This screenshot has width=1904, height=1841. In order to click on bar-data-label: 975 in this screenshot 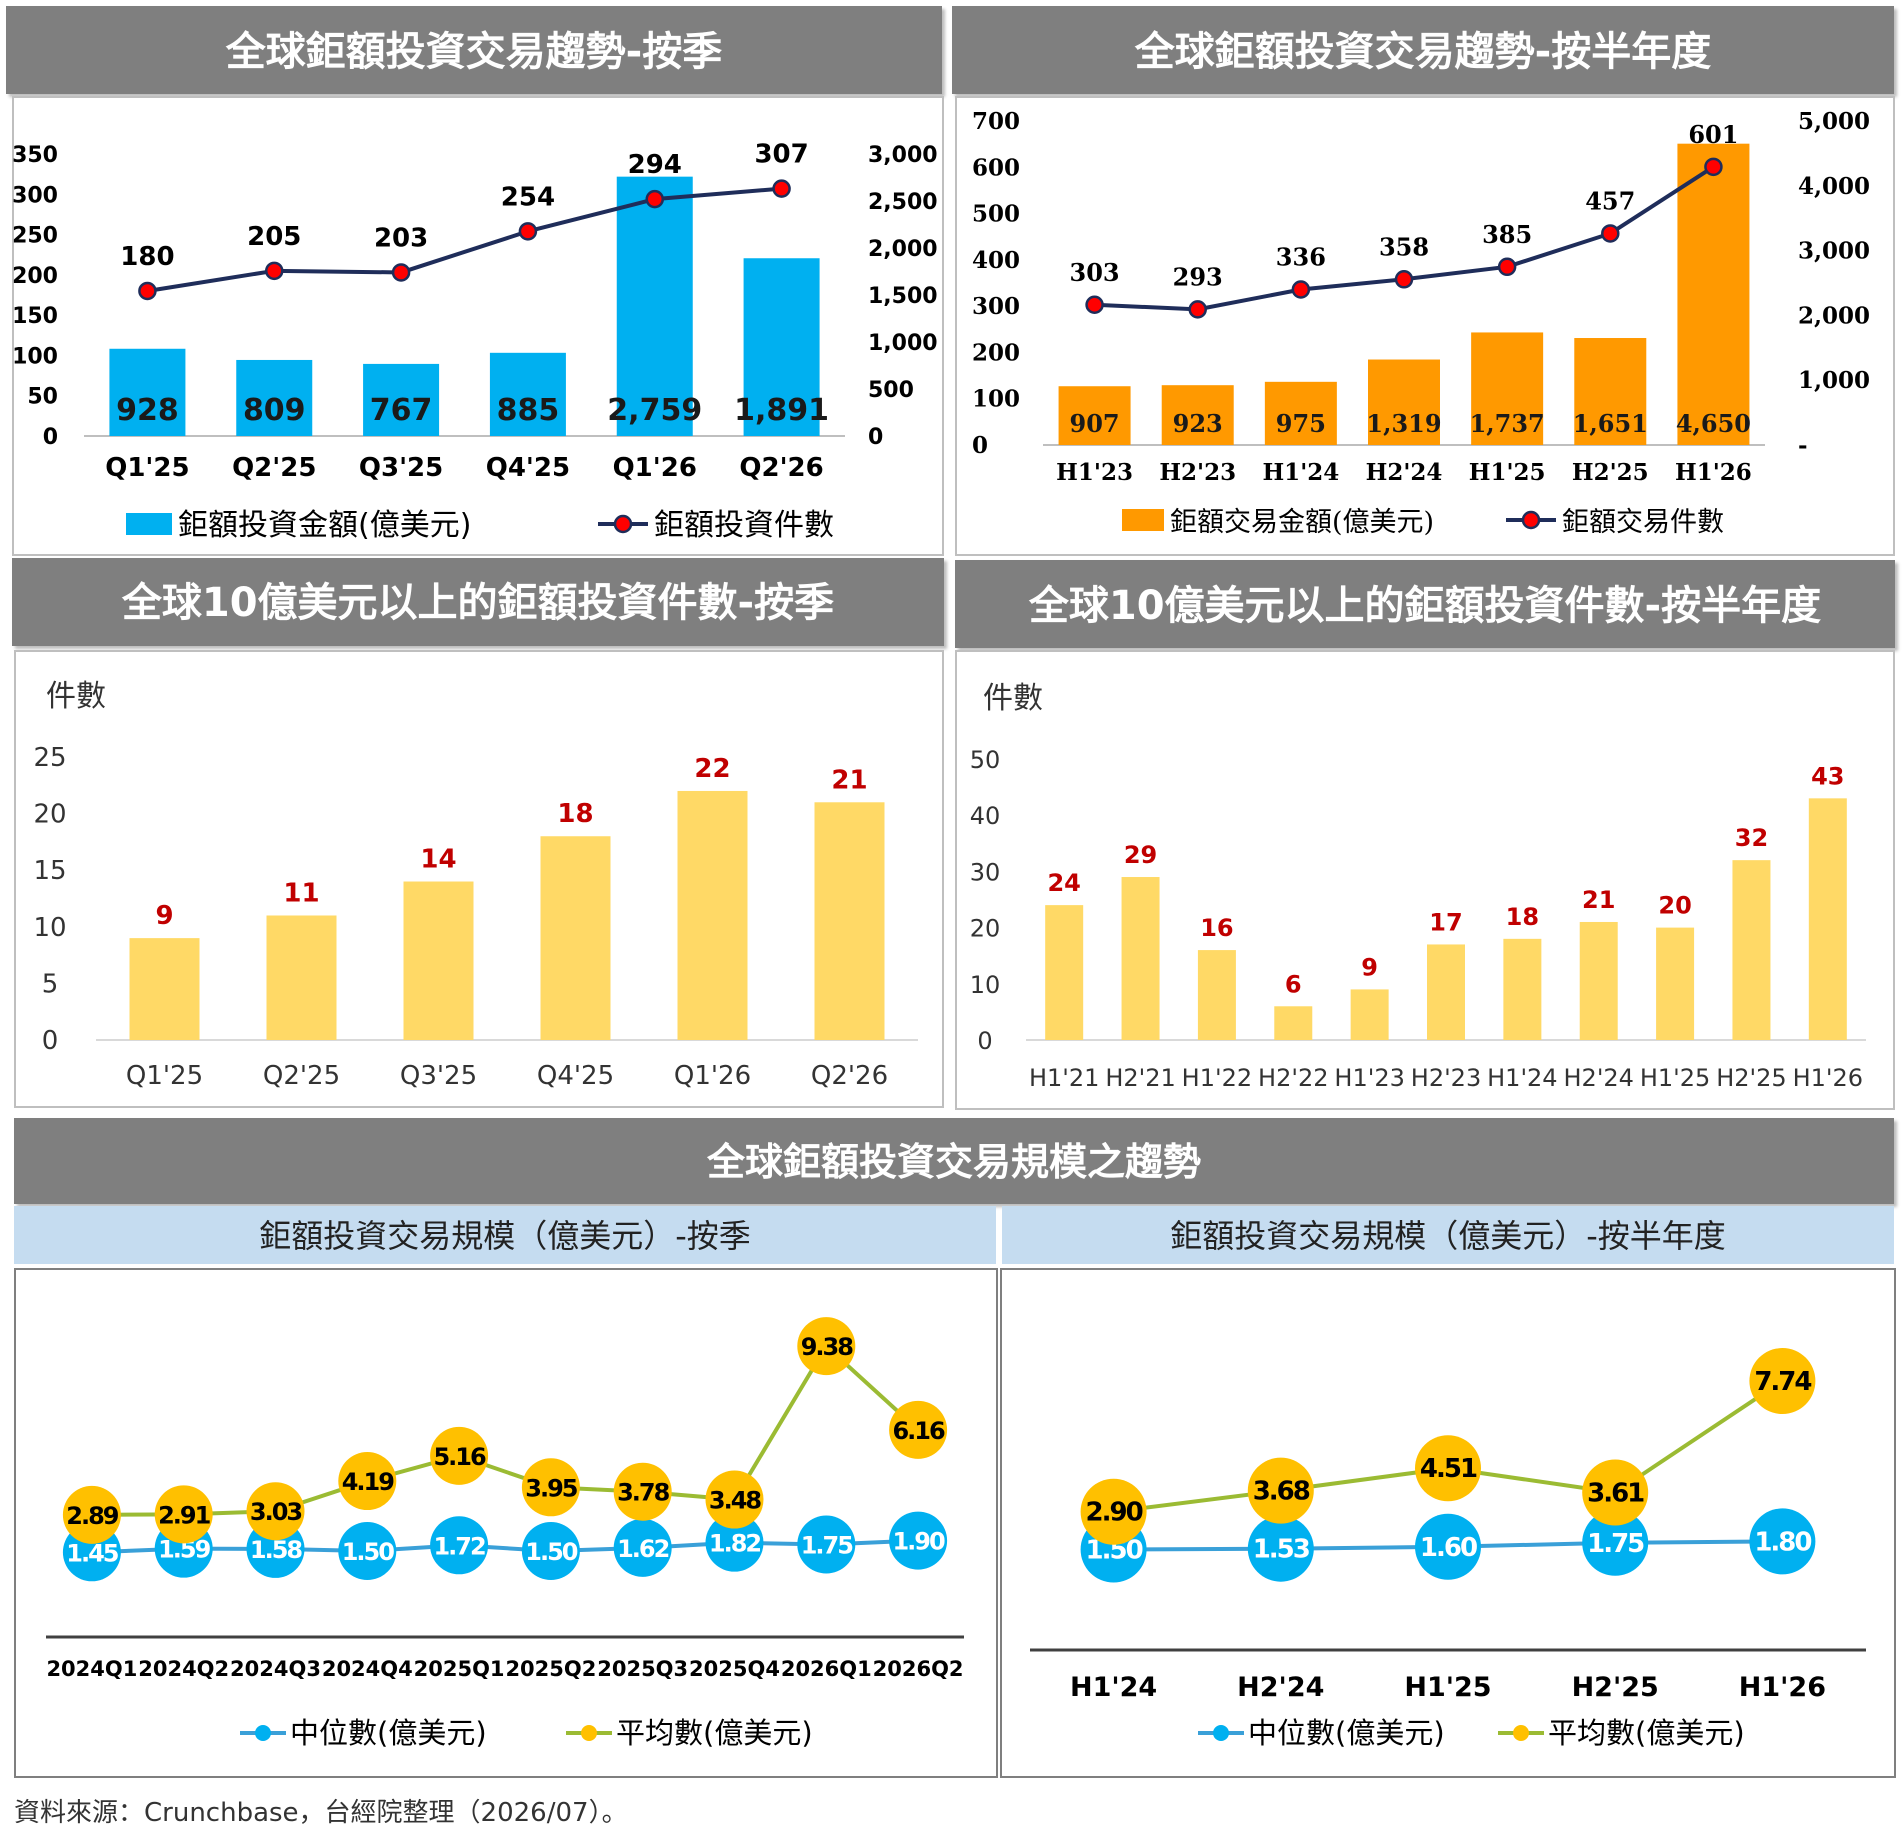, I will do `click(1301, 423)`.